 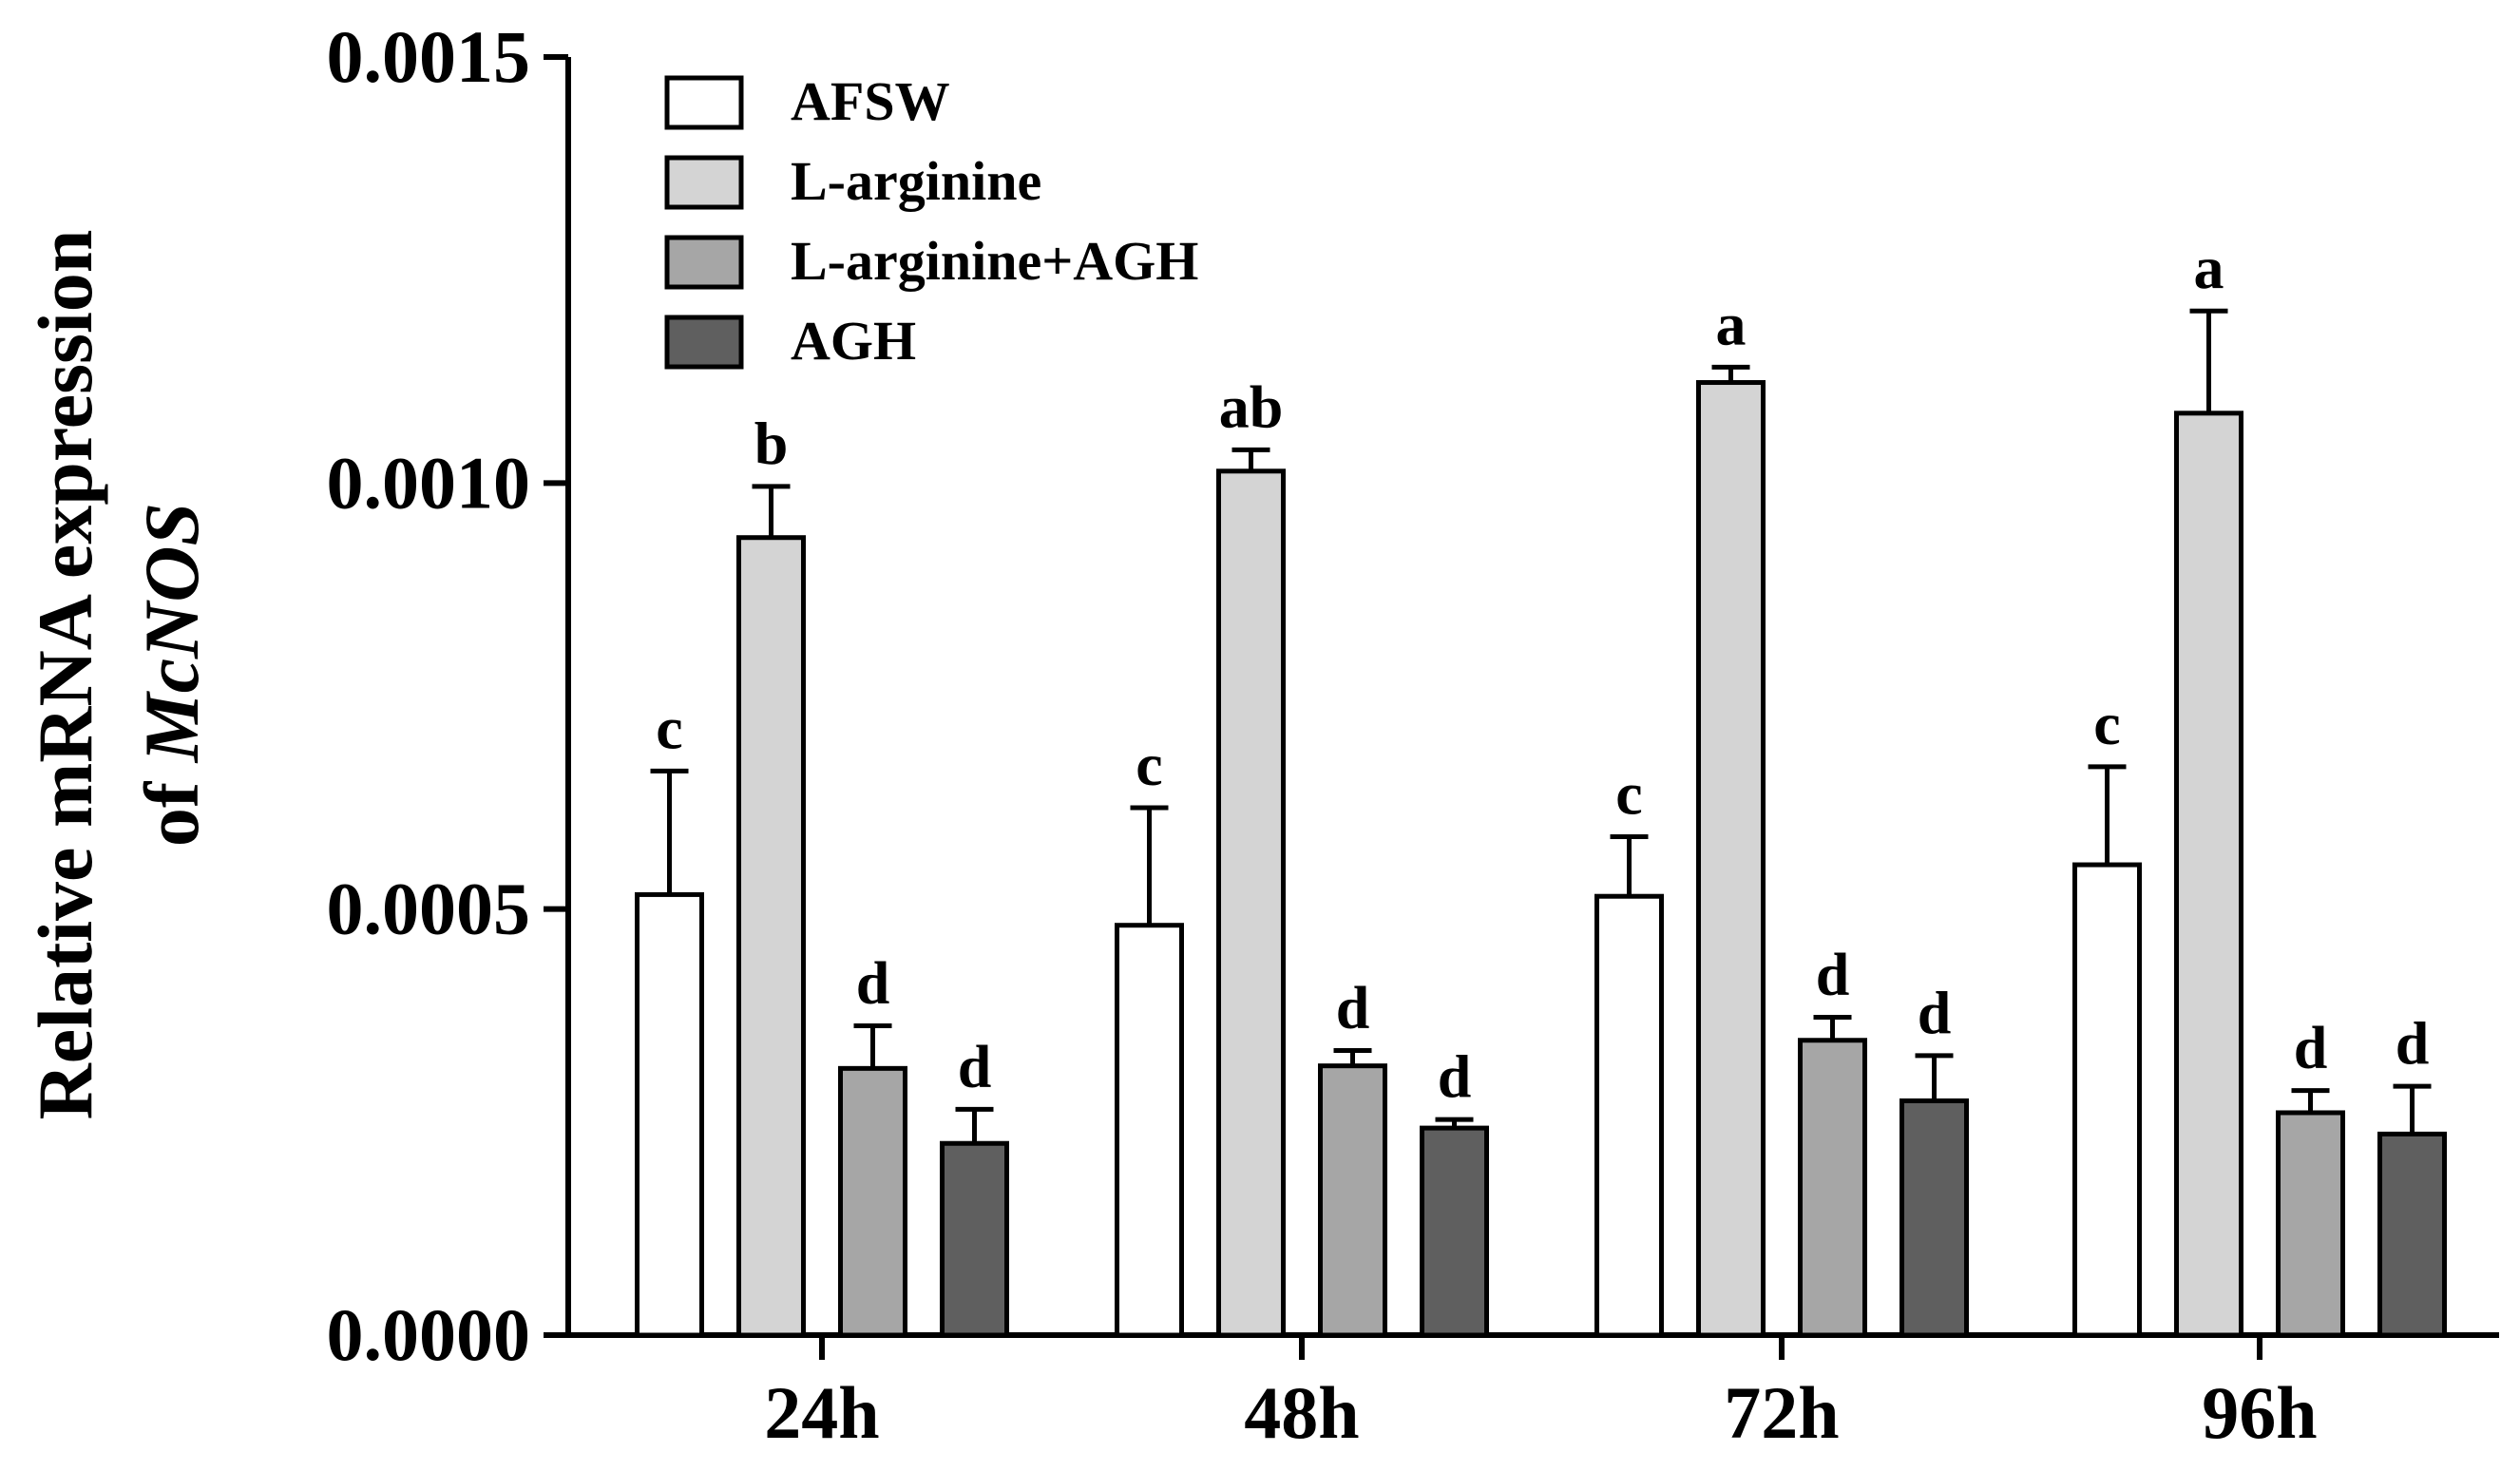 What do you see at coordinates (2259, 1413) in the screenshot?
I see `x-tick-label: 96h` at bounding box center [2259, 1413].